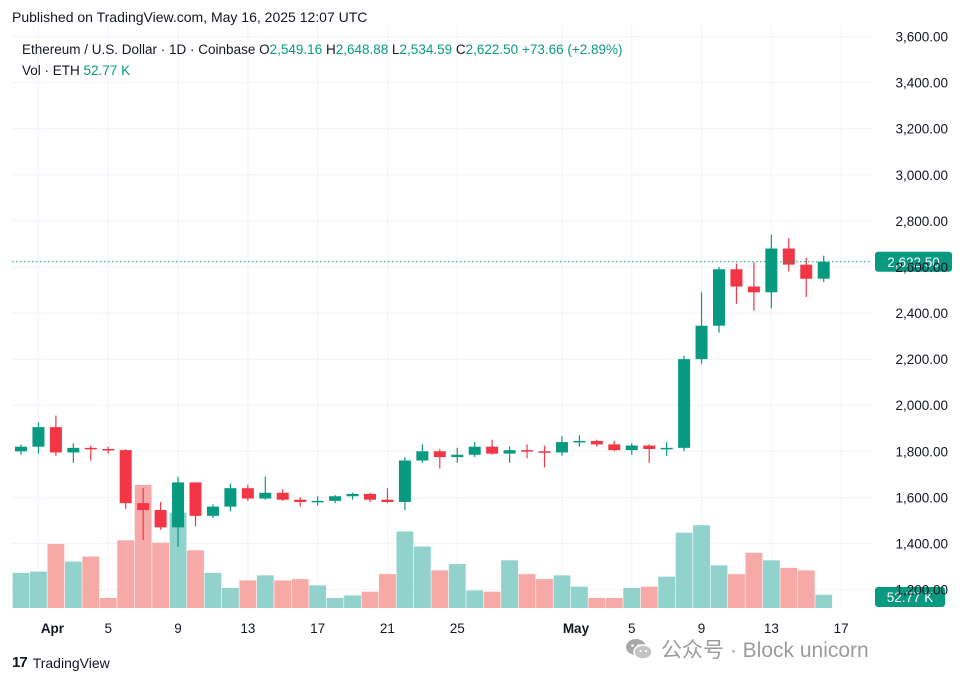 This screenshot has height=684, width=972. What do you see at coordinates (61, 662) in the screenshot?
I see `tradingview-logo: 17 TradingView` at bounding box center [61, 662].